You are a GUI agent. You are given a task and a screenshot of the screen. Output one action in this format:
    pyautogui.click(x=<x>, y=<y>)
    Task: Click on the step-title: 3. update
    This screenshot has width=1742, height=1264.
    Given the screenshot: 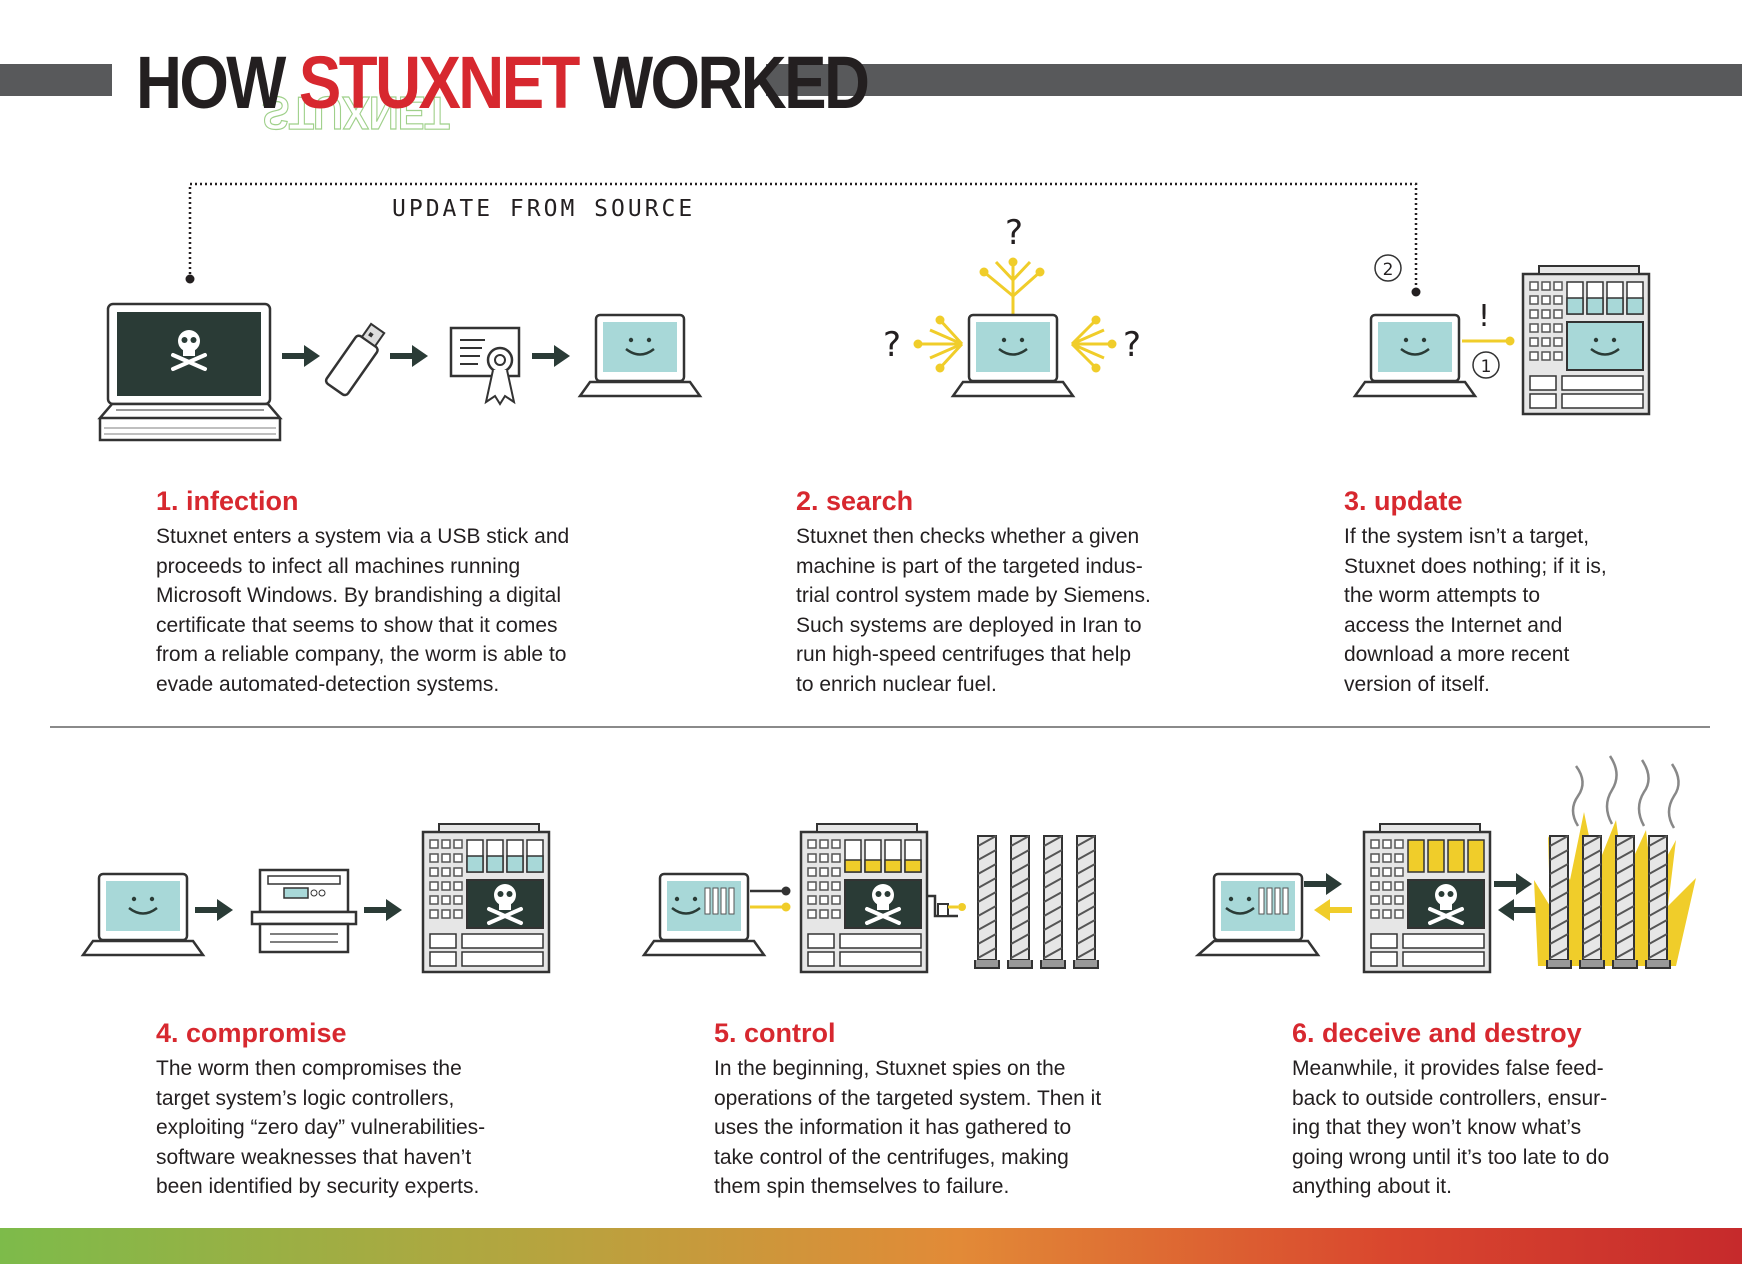 What is the action you would take?
    pyautogui.click(x=1403, y=501)
    